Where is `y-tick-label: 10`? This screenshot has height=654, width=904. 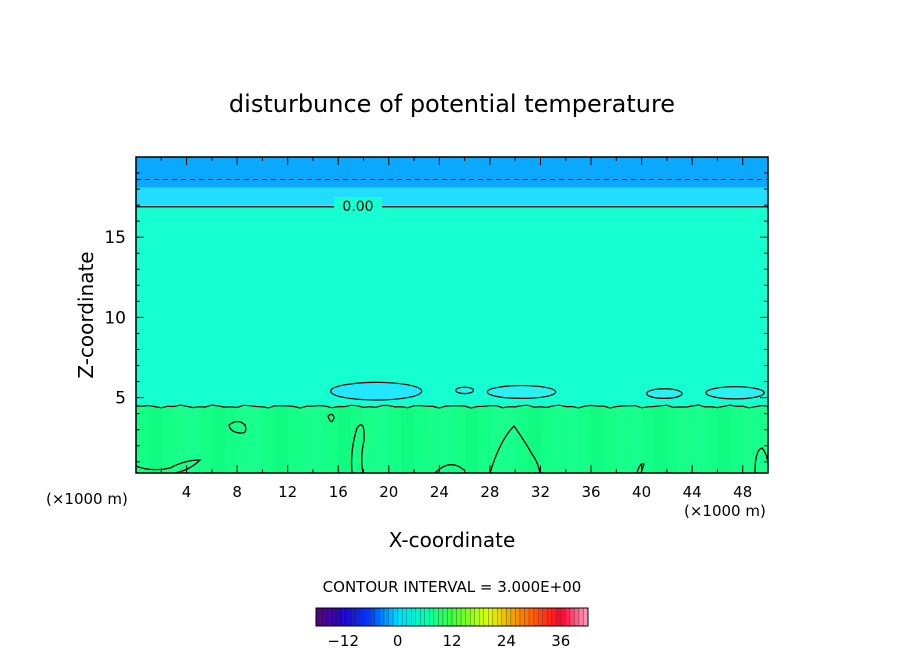
y-tick-label: 10 is located at coordinates (115, 318).